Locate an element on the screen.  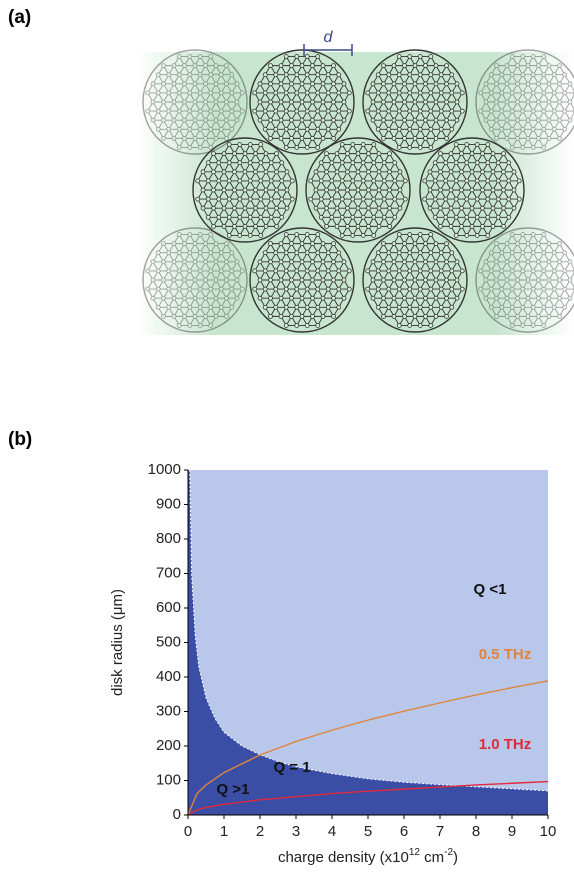
x-axis-label-part: cm is located at coordinates (432, 857).